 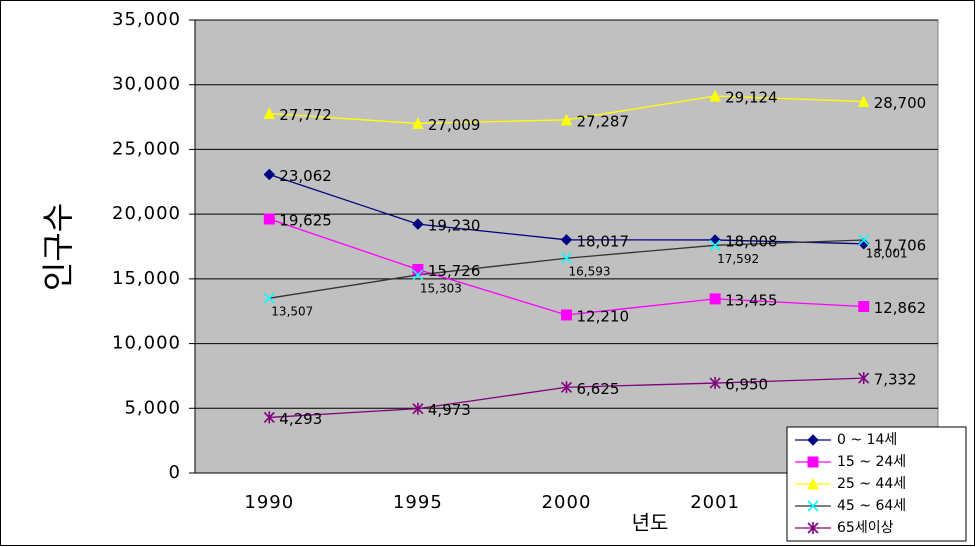 I want to click on value-label: 27,009, so click(x=454, y=125).